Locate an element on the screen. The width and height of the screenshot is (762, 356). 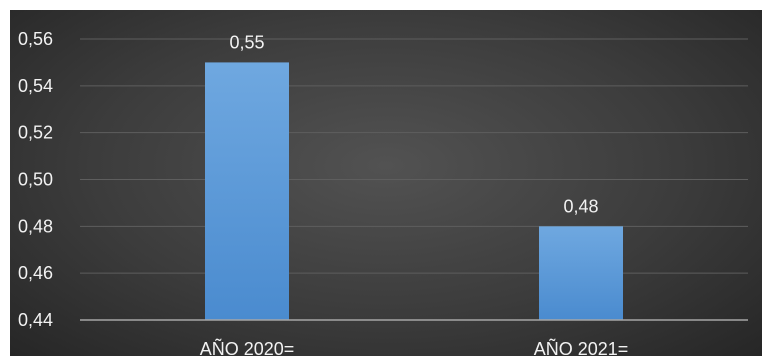
y-axis-ticks: 0,44 0,46 0,48 0,50 0,52 0,54 0,56 is located at coordinates (35, 179).